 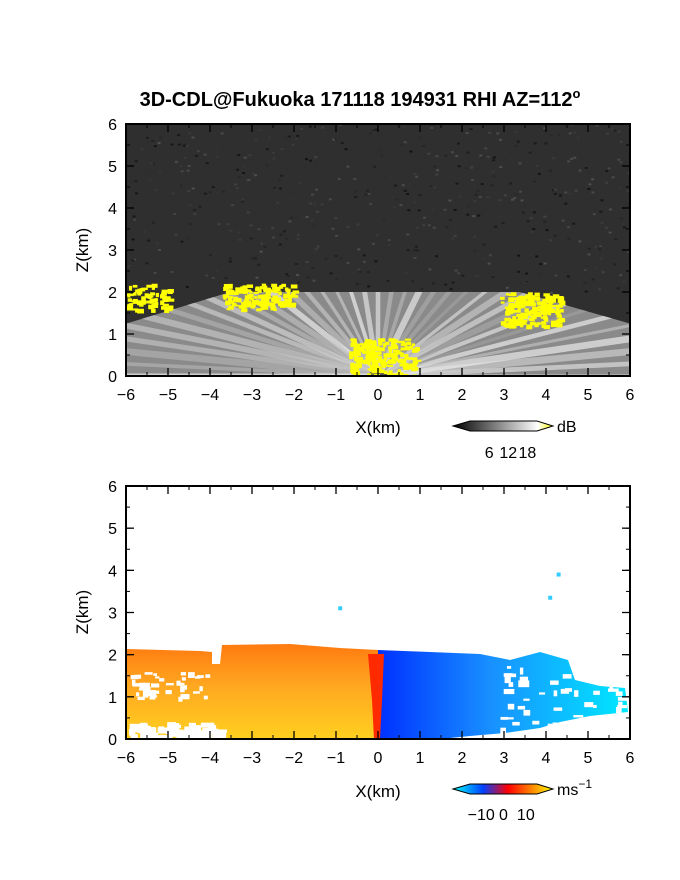 I want to click on x-tick-label: −5, so click(x=168, y=395).